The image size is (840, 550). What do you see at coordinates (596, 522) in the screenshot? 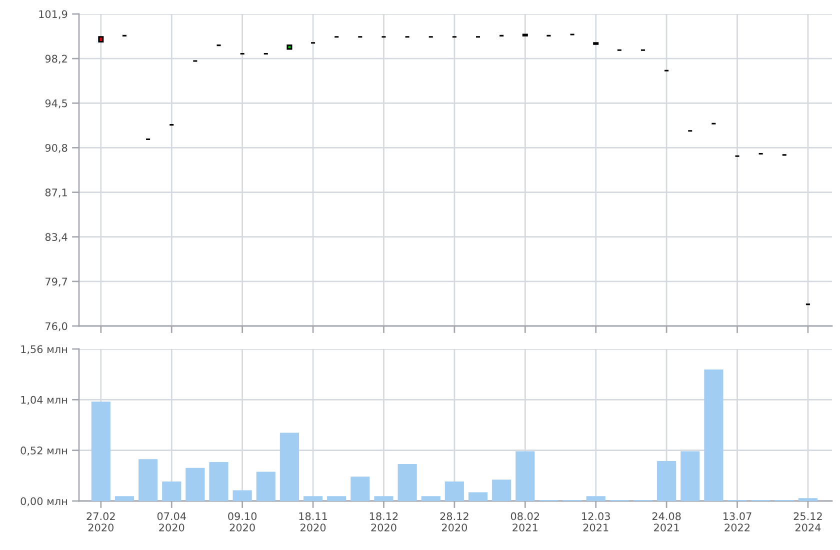
I see `x-tick-label: 12.03 2021` at bounding box center [596, 522].